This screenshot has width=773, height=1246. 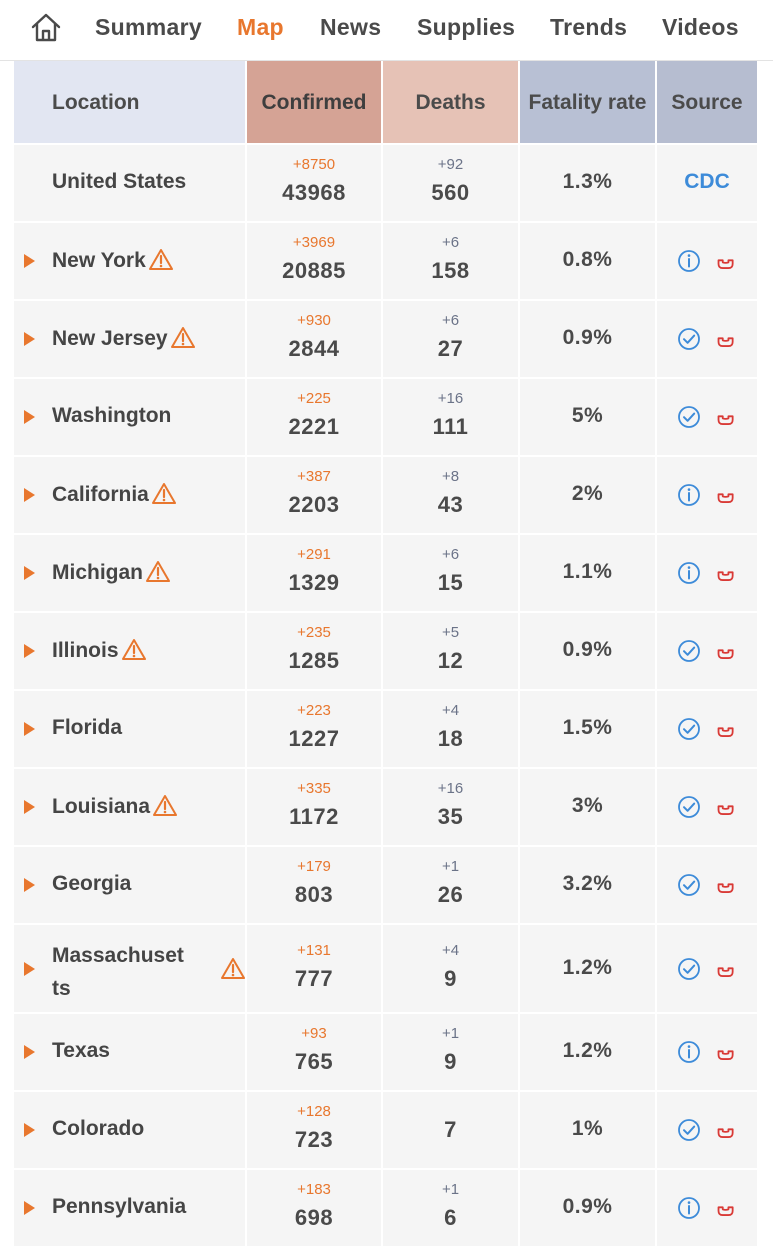 I want to click on deaths-count: 15, so click(x=450, y=582).